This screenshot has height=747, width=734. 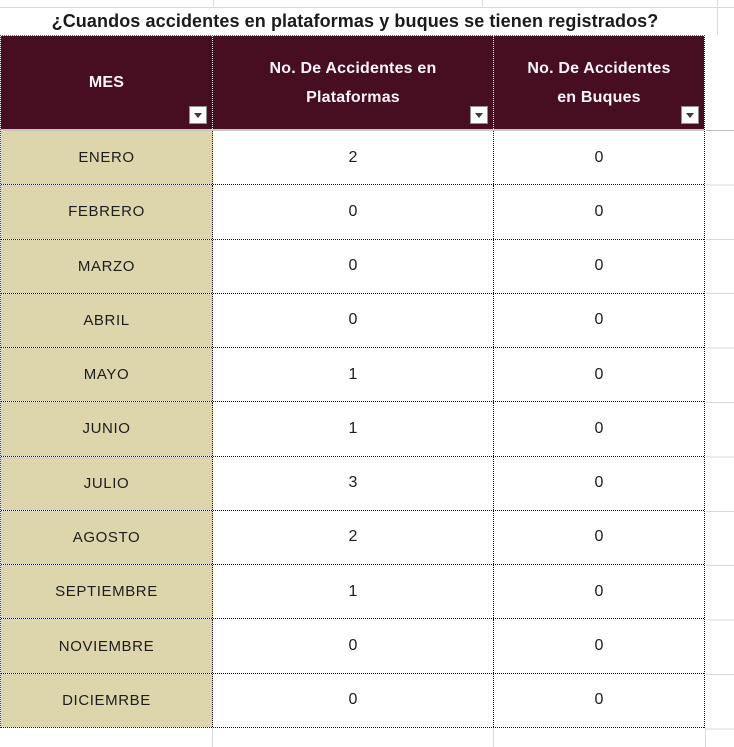 What do you see at coordinates (107, 646) in the screenshot?
I see `cell-month: NOVIEMBRE` at bounding box center [107, 646].